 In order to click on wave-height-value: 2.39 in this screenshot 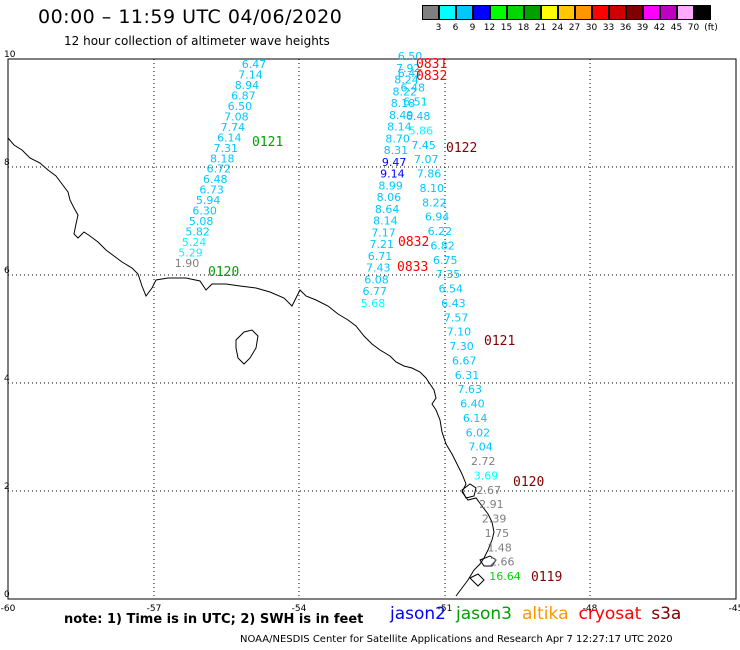, I will do `click(494, 519)`.